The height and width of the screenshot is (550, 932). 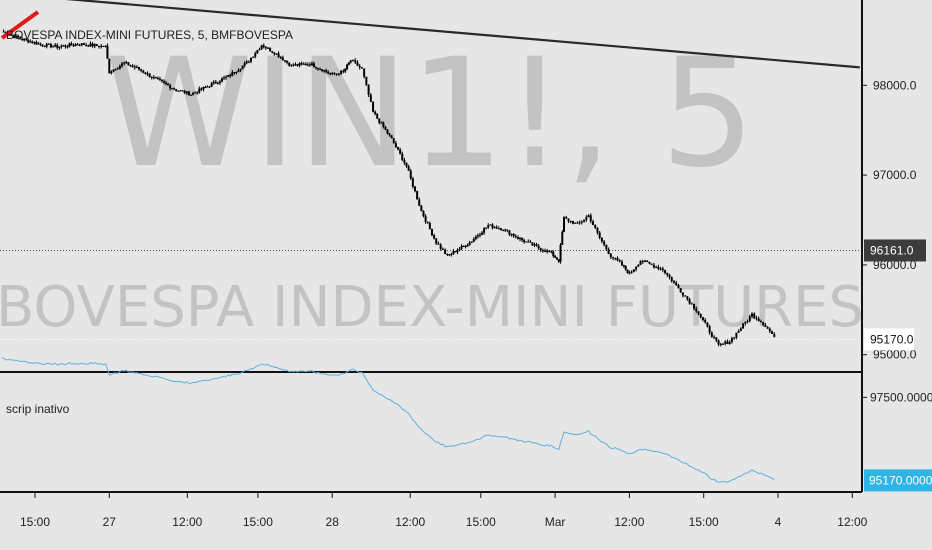 I want to click on price-tick-label: 98000.0, so click(x=895, y=85).